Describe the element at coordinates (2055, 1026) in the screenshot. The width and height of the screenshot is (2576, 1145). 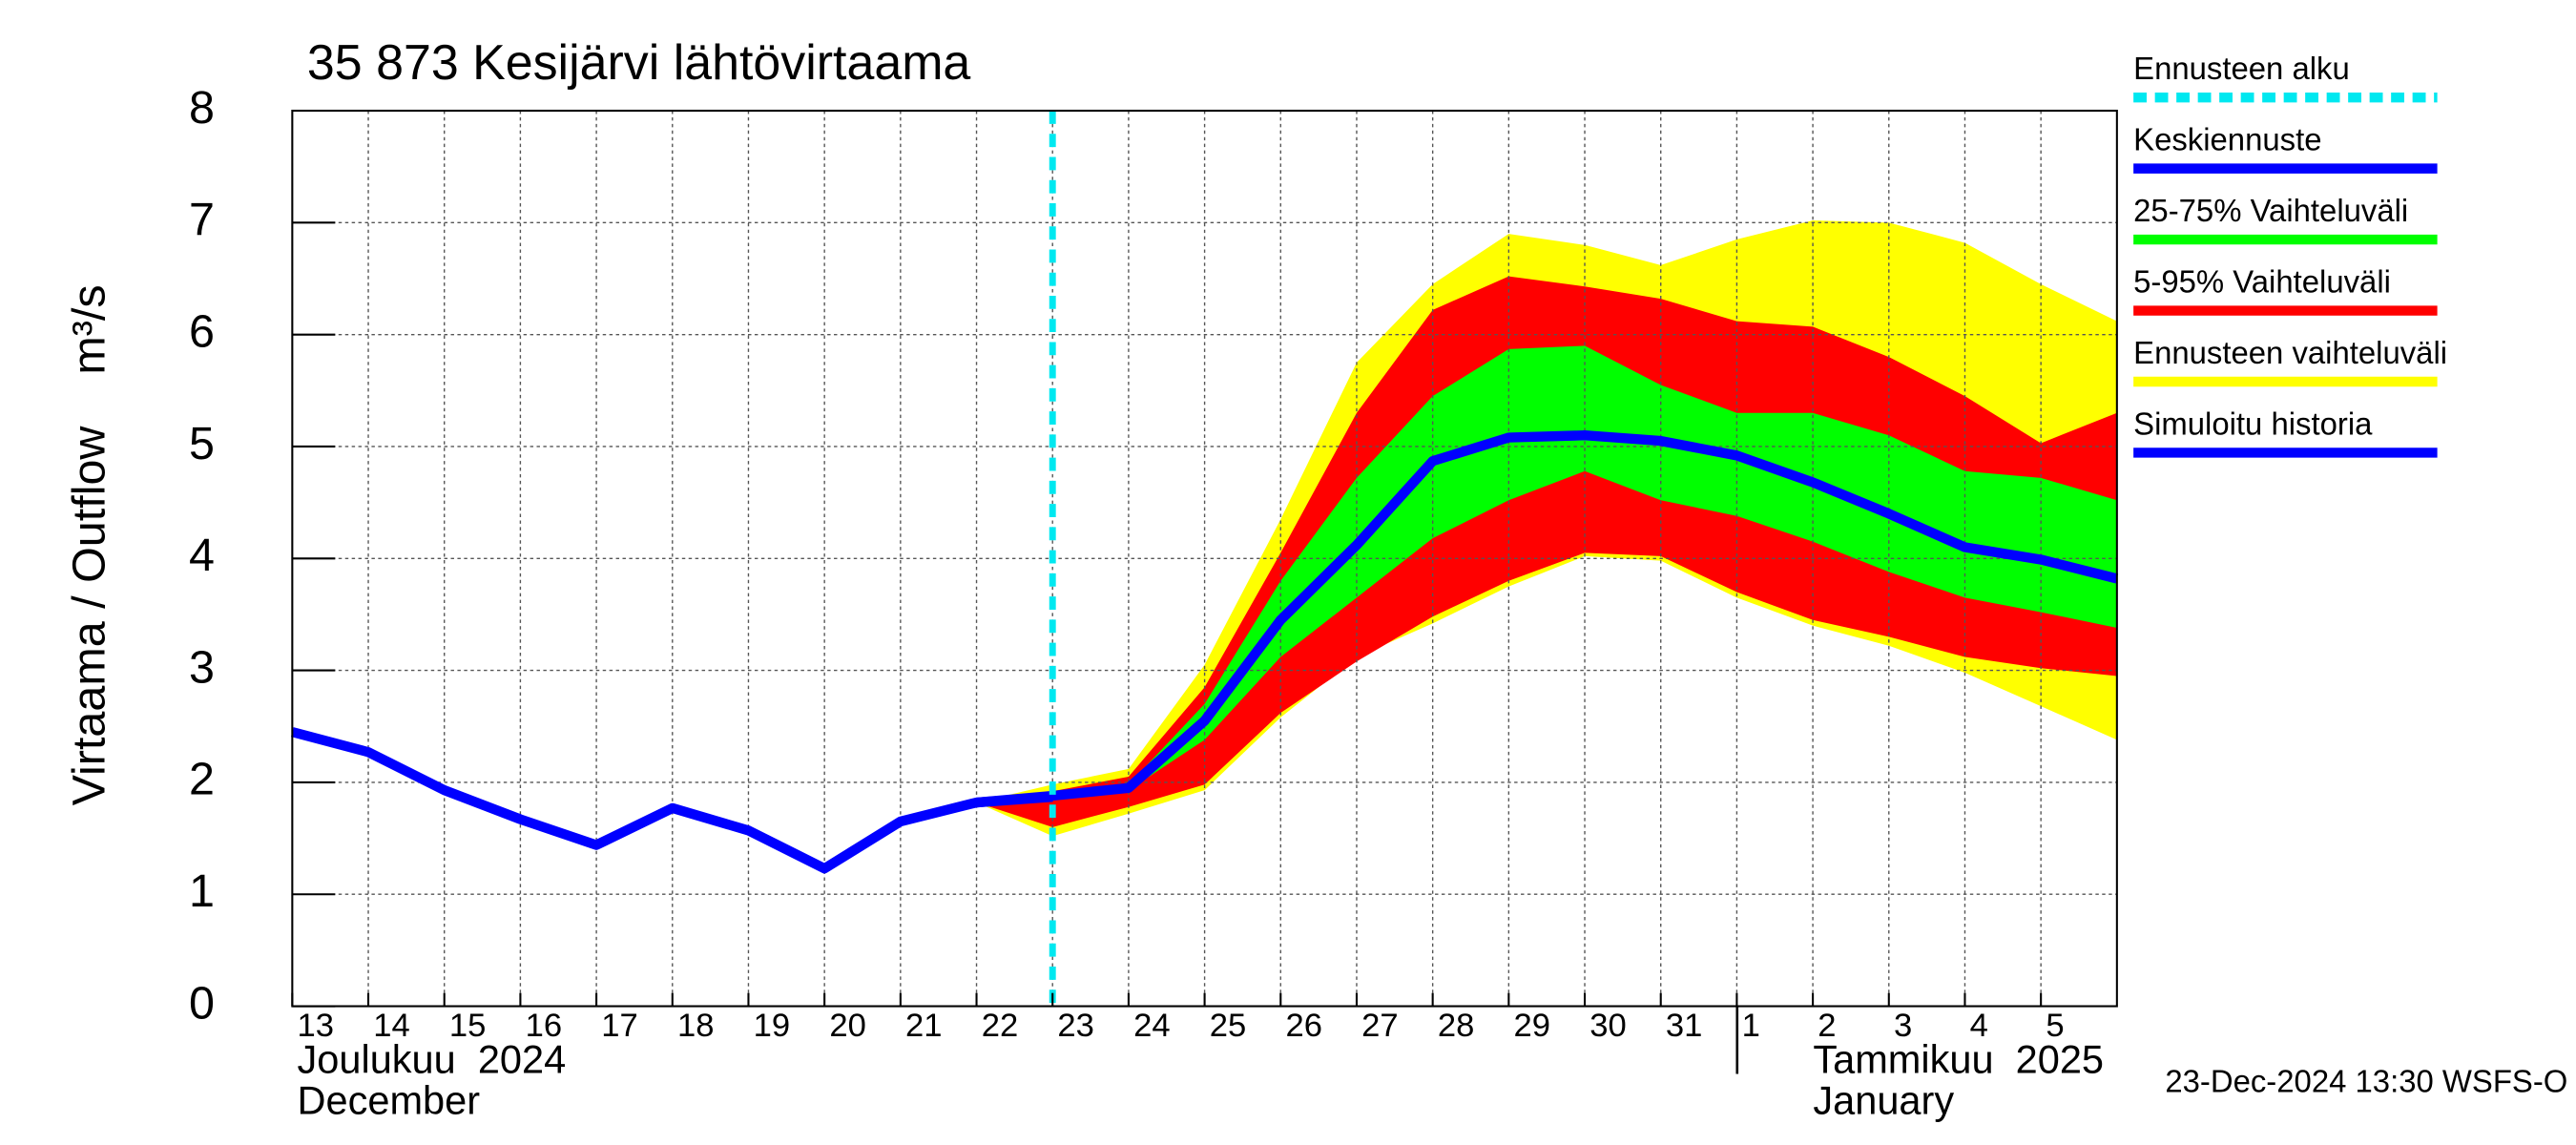
I see `x-tick-label: 5` at that location.